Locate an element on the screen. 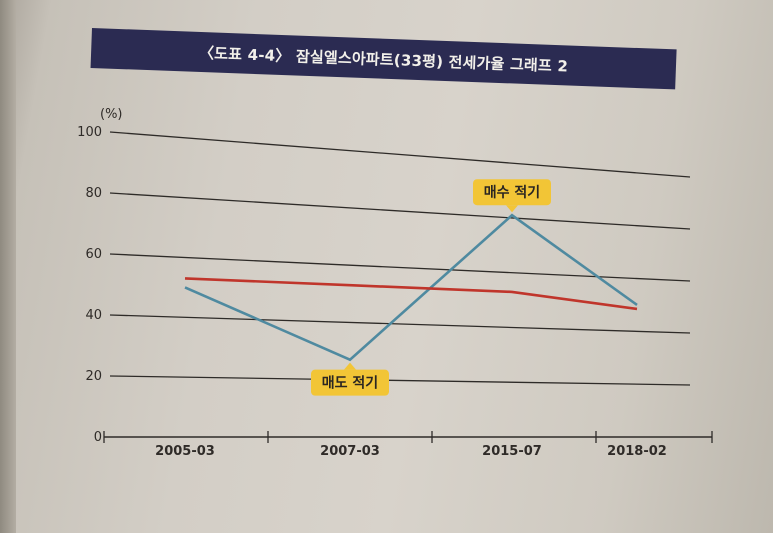 The height and width of the screenshot is (533, 773). y-tick-label: 40 is located at coordinates (93, 315).